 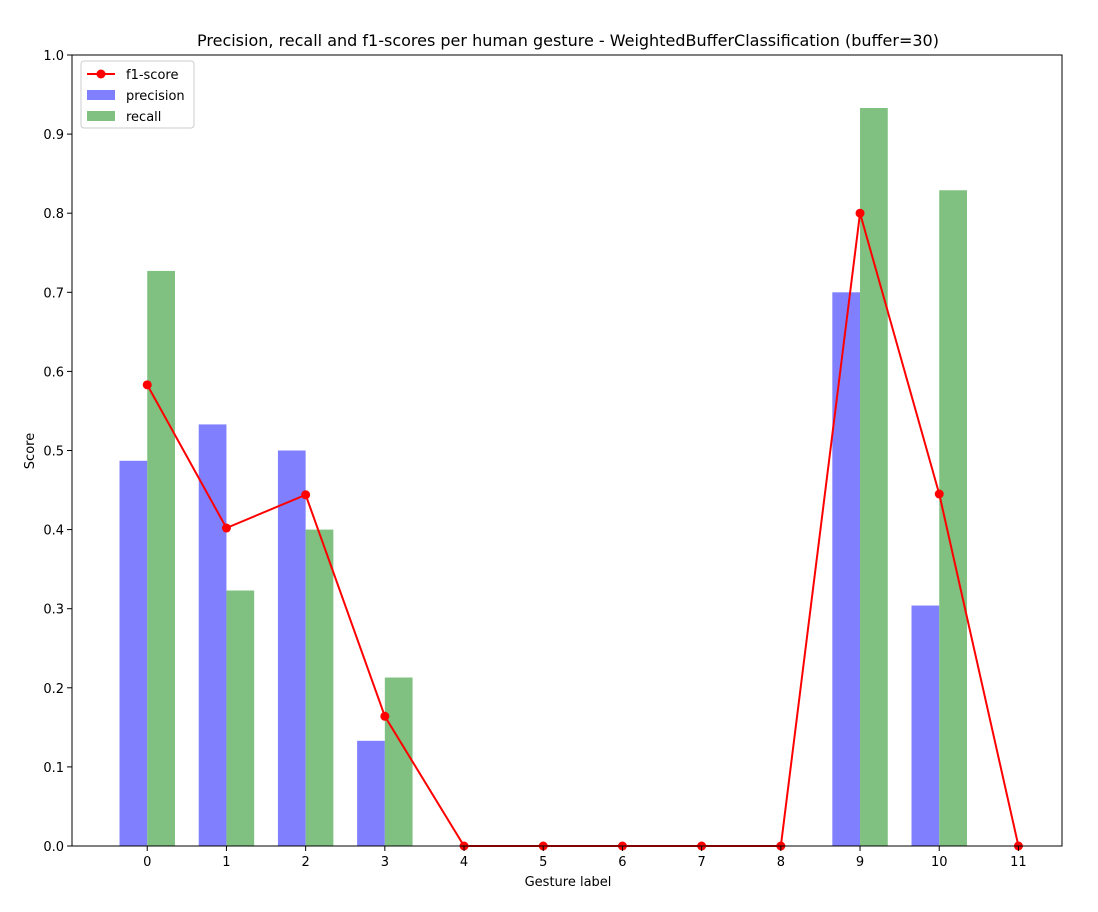 What do you see at coordinates (585, 858) in the screenshot?
I see `x-axis-ticks: 0 1 2 3 4 5 6 7 8 9 10 11` at bounding box center [585, 858].